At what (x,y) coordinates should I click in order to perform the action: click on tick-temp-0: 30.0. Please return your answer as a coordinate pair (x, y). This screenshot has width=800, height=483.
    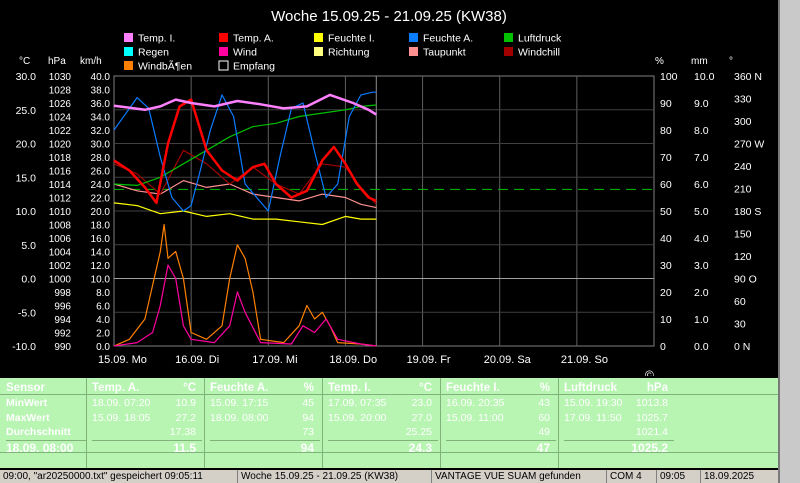
    Looking at the image, I should click on (26, 77).